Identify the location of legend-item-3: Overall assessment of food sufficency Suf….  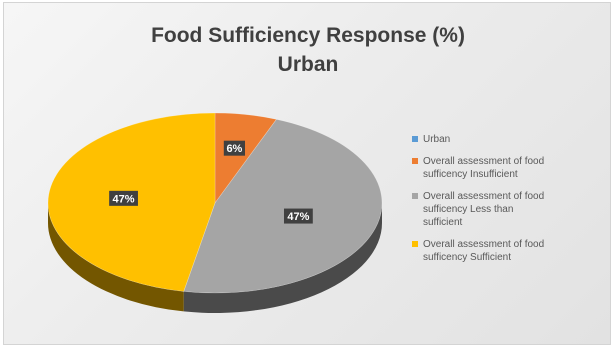
(512, 251).